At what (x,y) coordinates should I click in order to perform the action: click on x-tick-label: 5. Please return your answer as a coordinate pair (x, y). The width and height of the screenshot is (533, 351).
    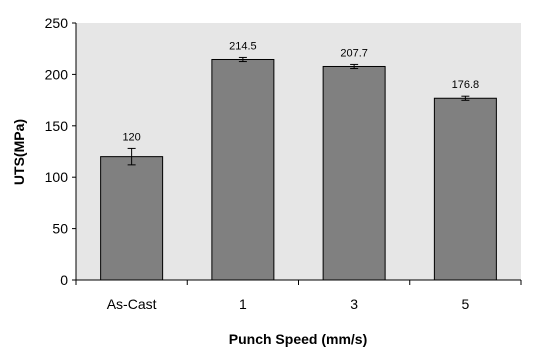
    Looking at the image, I should click on (465, 304).